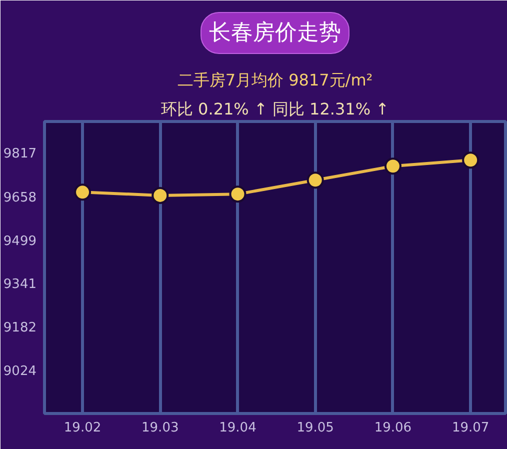 This screenshot has height=449, width=507. What do you see at coordinates (237, 428) in the screenshot?
I see `x-tick-label: 19.04` at bounding box center [237, 428].